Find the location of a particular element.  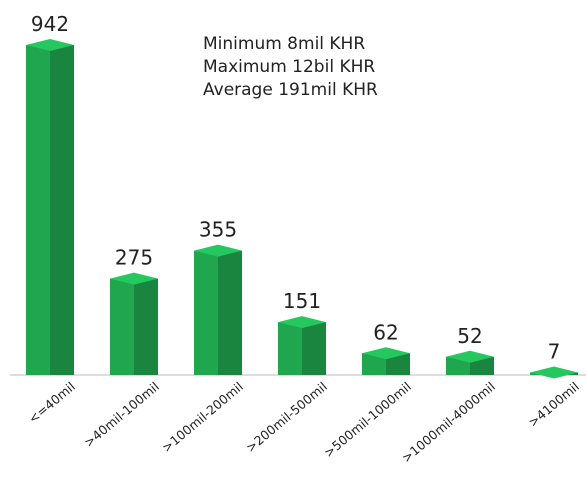

value-label: 62 is located at coordinates (385, 332).